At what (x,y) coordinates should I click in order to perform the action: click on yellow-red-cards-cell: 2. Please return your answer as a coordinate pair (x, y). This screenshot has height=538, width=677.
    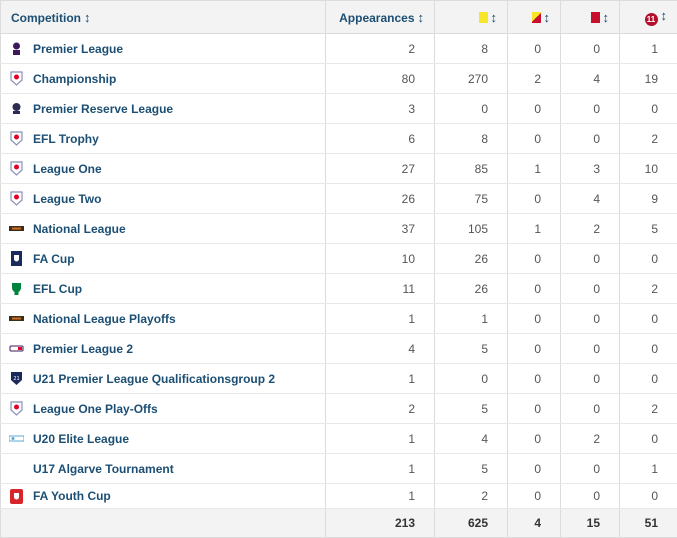
    Looking at the image, I should click on (534, 79).